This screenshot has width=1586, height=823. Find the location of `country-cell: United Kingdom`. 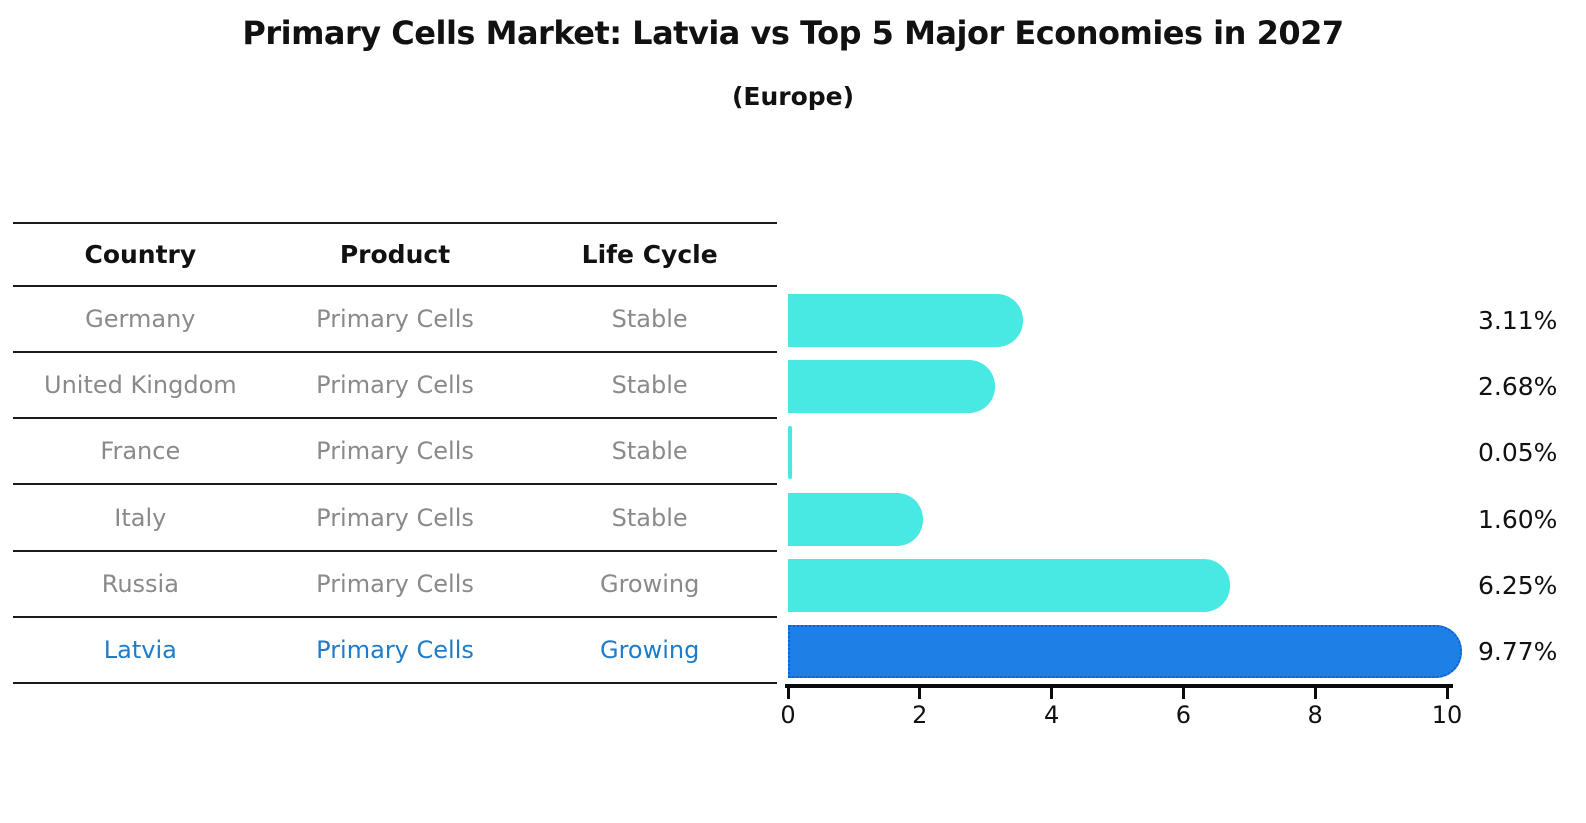

country-cell: United Kingdom is located at coordinates (140, 385).